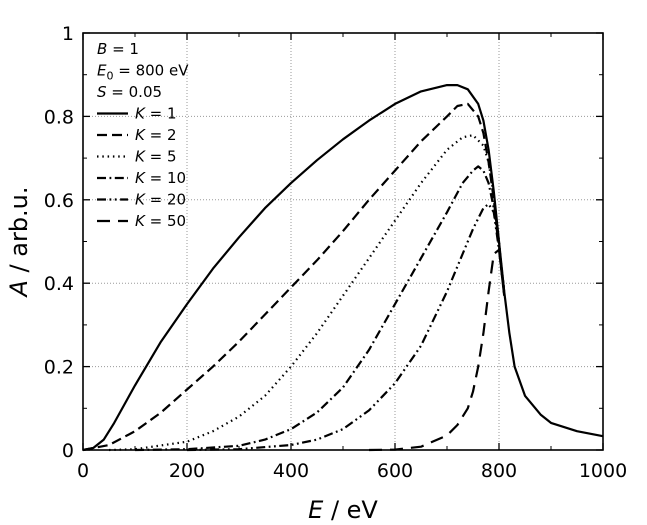 The width and height of the screenshot is (647, 525). I want to click on x-tick-label: 1000, so click(603, 471).